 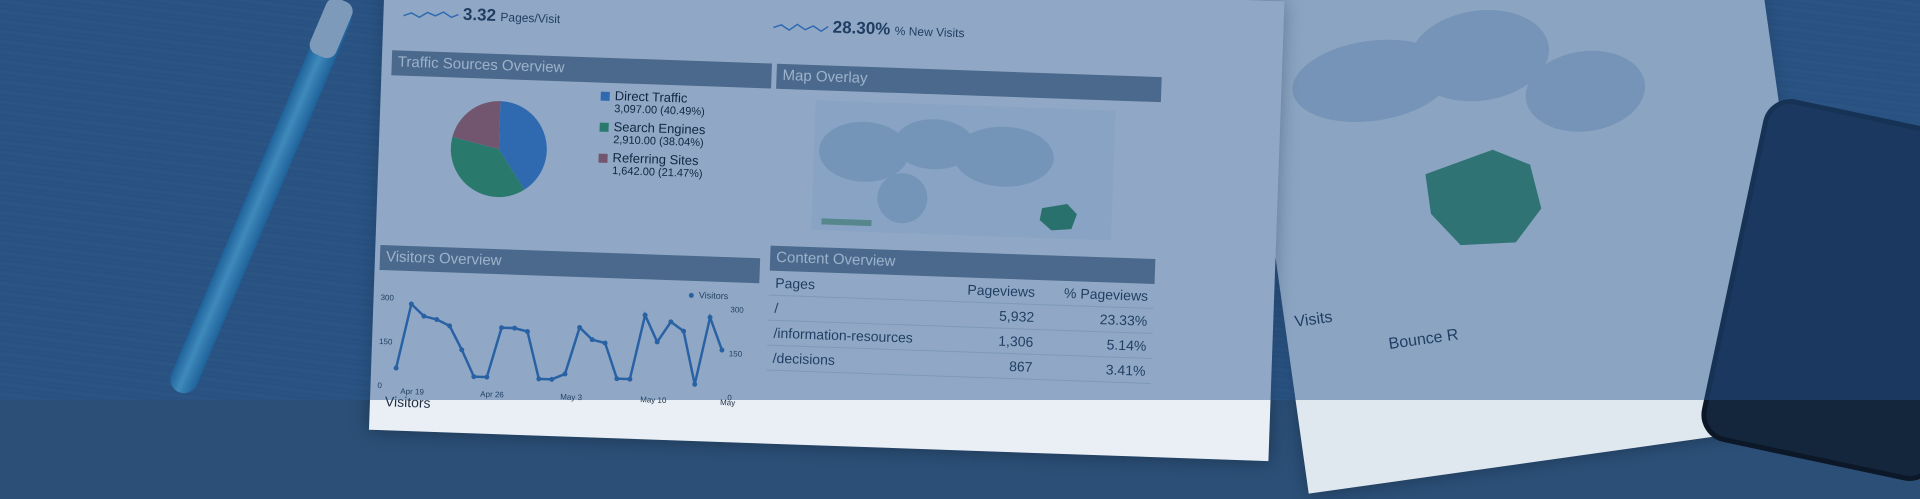 What do you see at coordinates (736, 353) in the screenshot?
I see `y-tick-label-right: 150` at bounding box center [736, 353].